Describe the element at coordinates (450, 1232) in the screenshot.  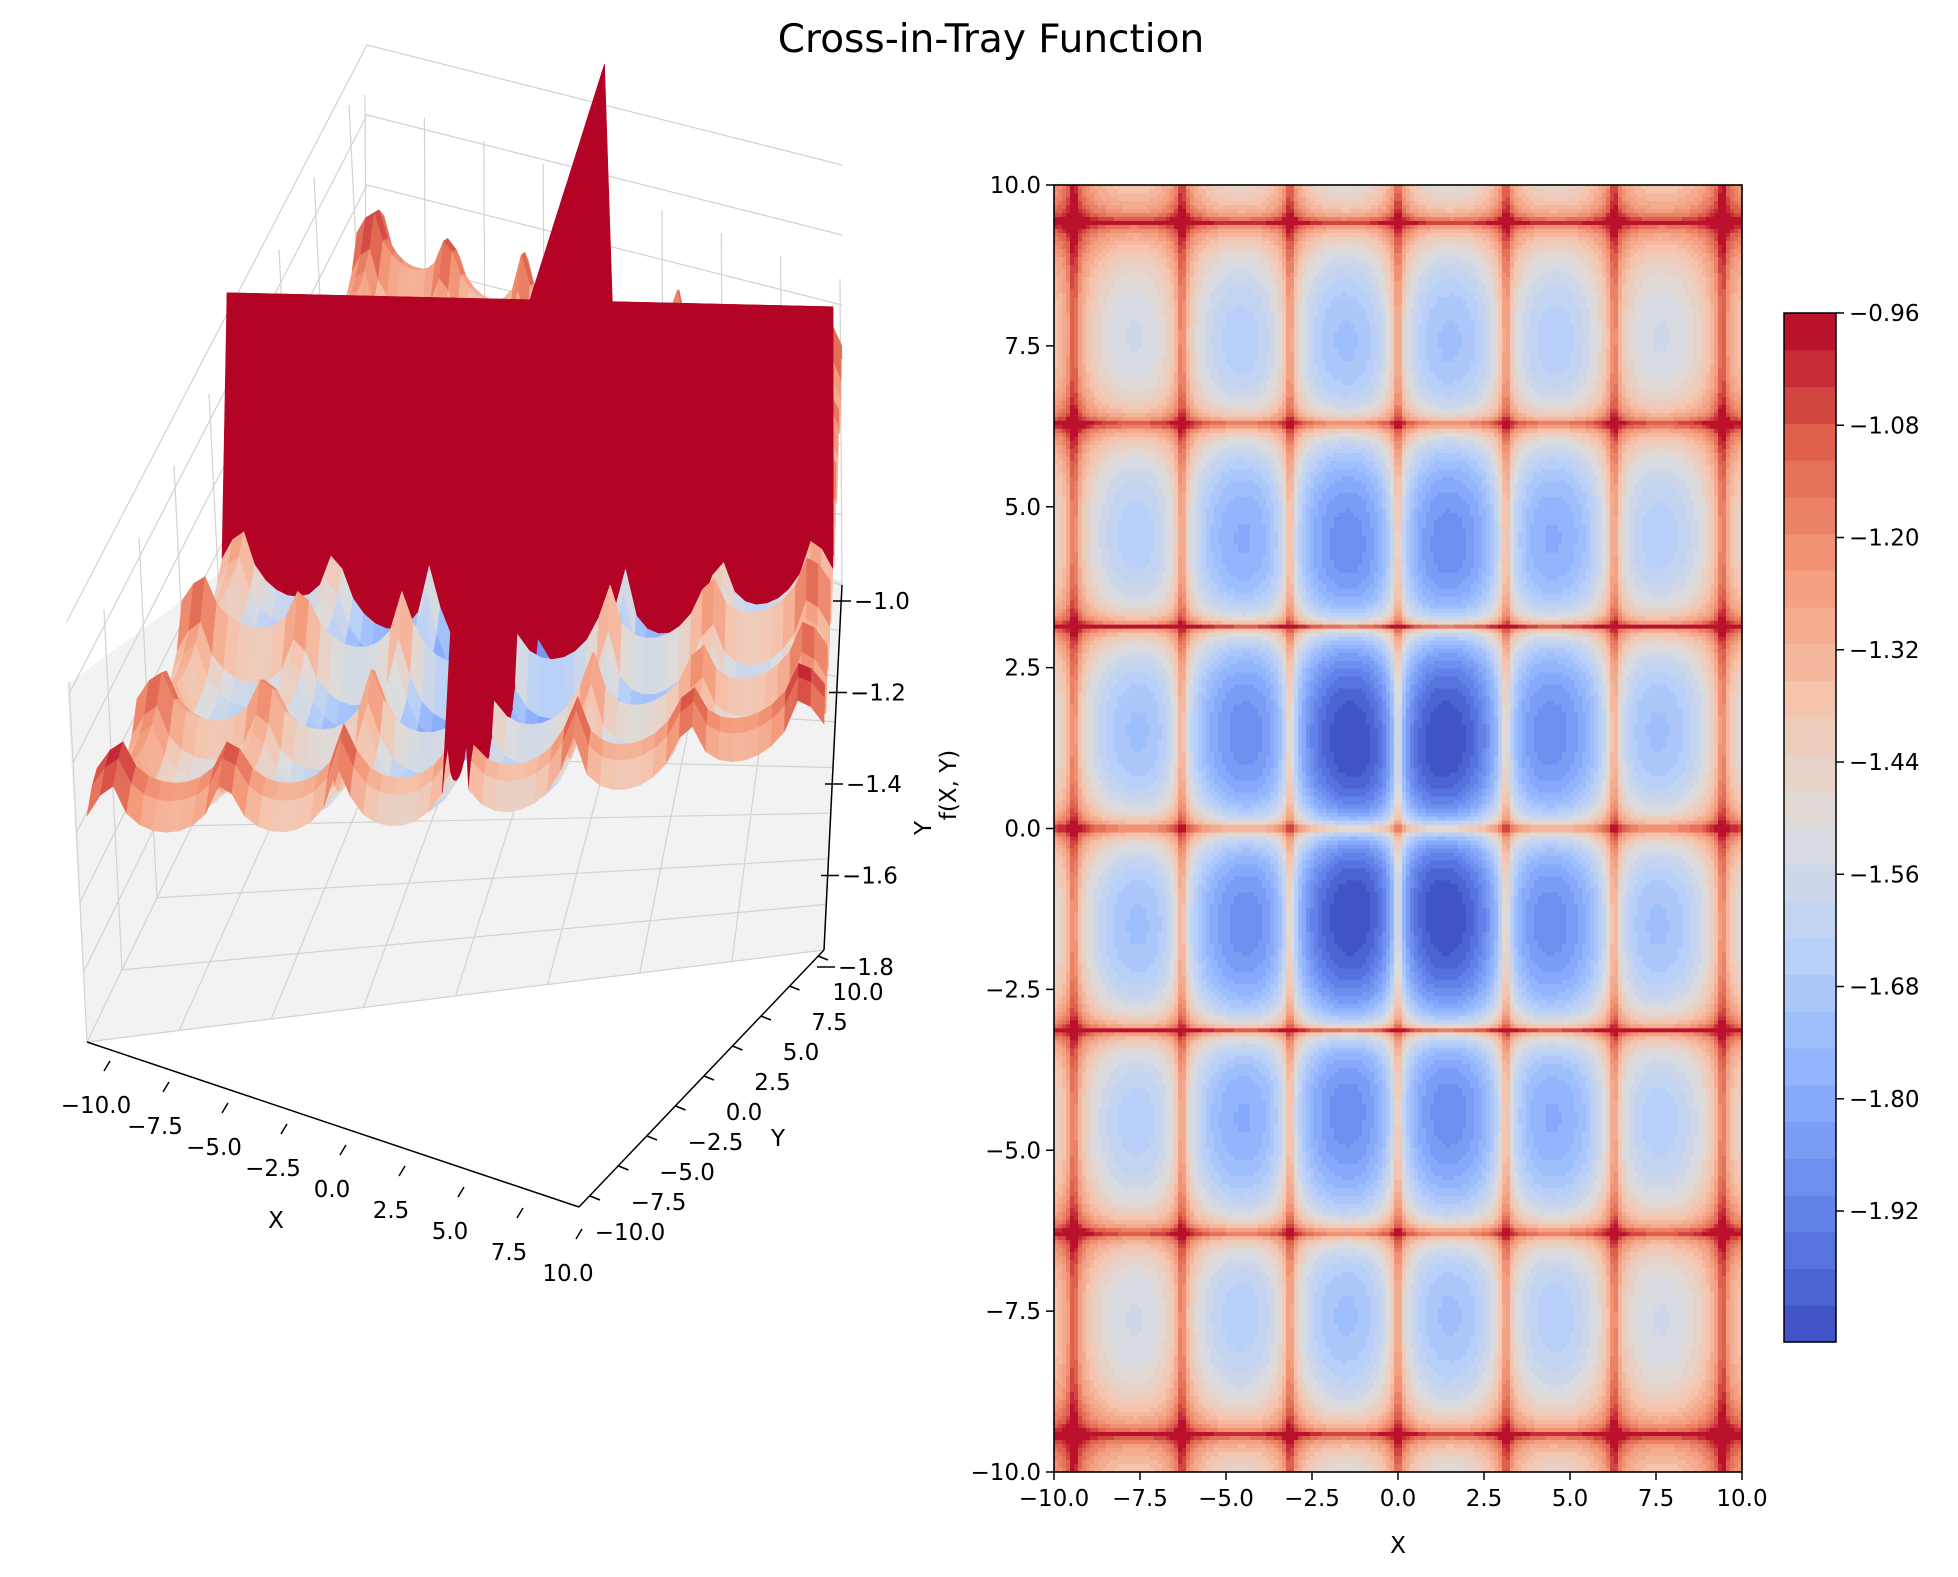
I see `surface-x-tick-label: 5.0` at that location.